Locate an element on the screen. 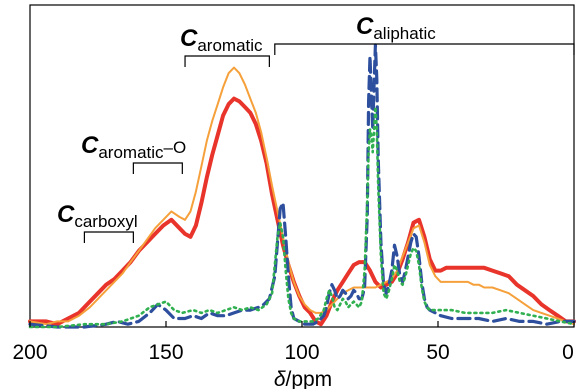  x-axis-label: δ/ppm is located at coordinates (303, 378).